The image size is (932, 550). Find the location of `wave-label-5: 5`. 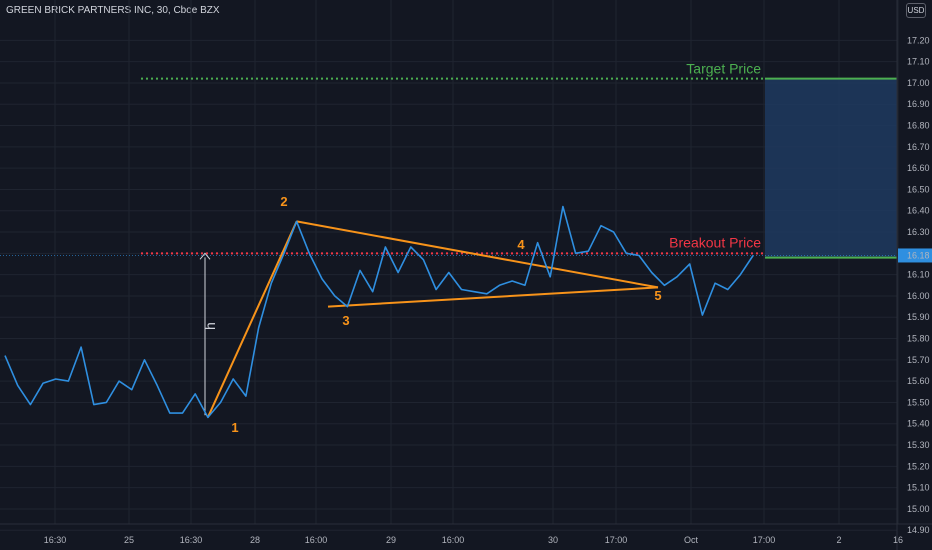

wave-label-5: 5 is located at coordinates (657, 295).